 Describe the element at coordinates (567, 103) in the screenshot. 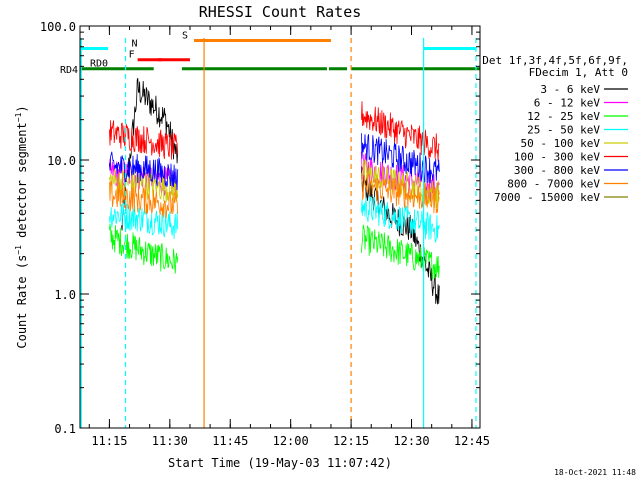

I see `legend-label-1: 6 - 12 keV` at that location.